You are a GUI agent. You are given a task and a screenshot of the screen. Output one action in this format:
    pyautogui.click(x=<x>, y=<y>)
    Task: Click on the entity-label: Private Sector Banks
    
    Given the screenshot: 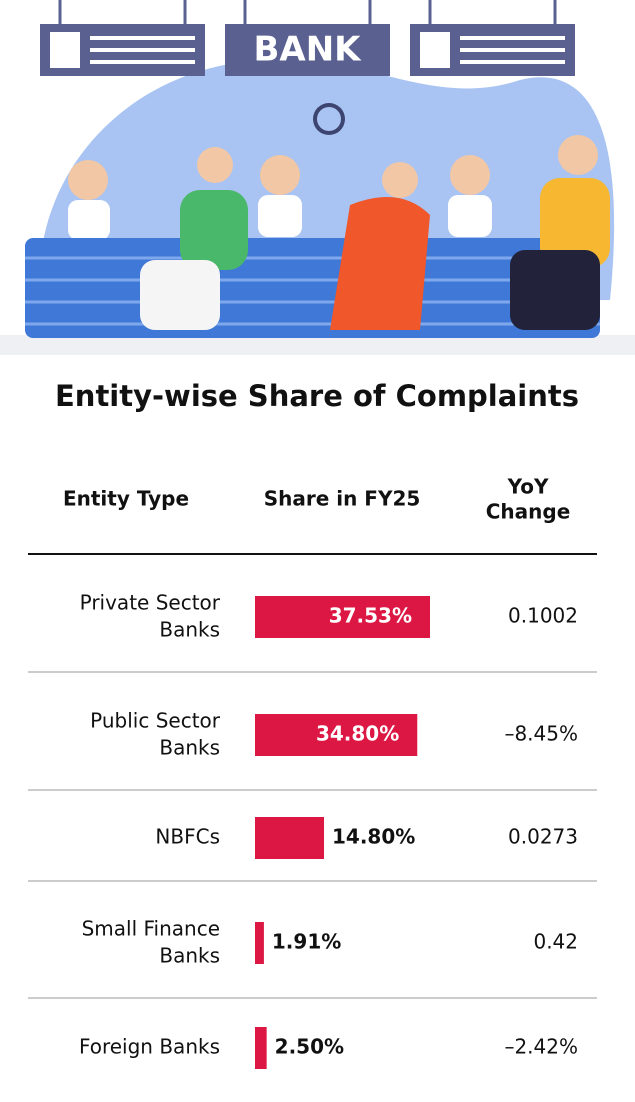 What is the action you would take?
    pyautogui.click(x=150, y=615)
    